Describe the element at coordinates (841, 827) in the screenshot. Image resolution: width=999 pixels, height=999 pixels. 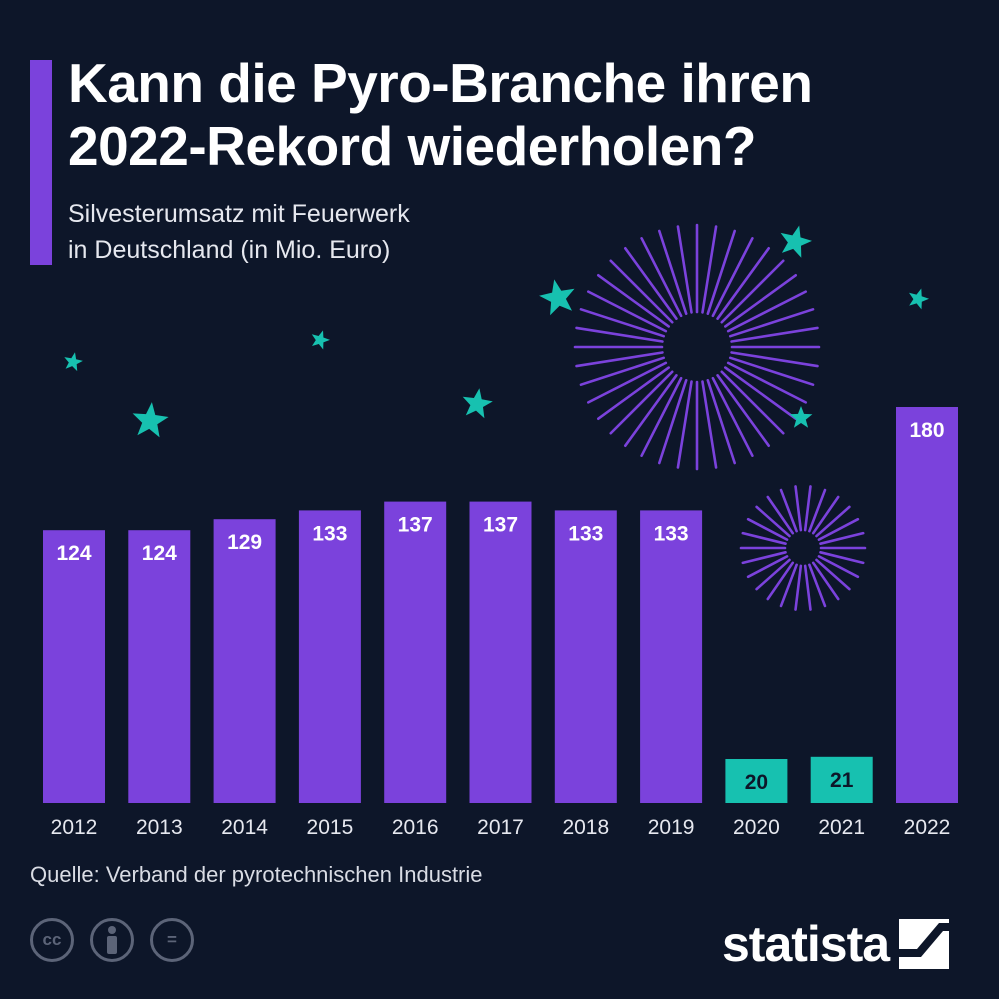
I see `tick-label-2021: 2021` at that location.